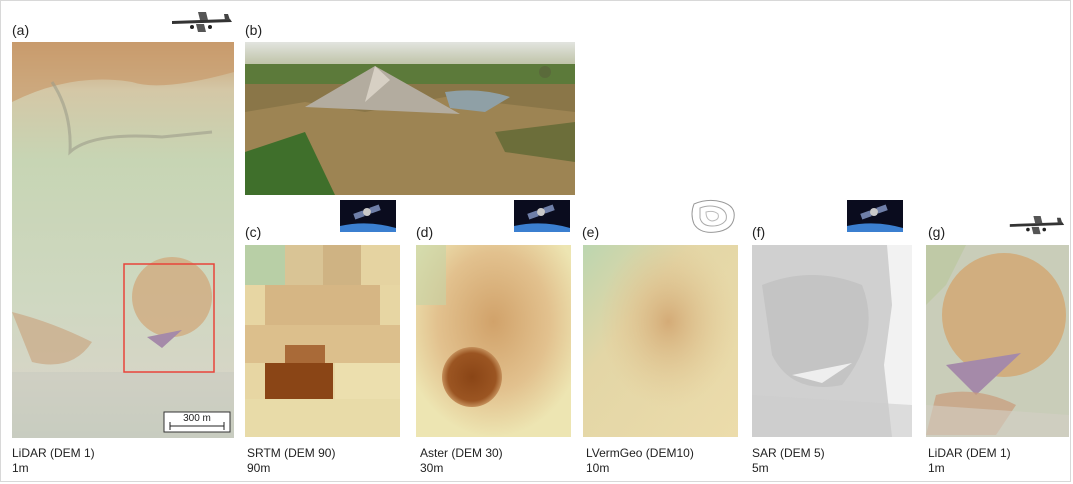 This screenshot has width=1073, height=484. I want to click on panel-d-caption-resolution: 30m, so click(432, 468).